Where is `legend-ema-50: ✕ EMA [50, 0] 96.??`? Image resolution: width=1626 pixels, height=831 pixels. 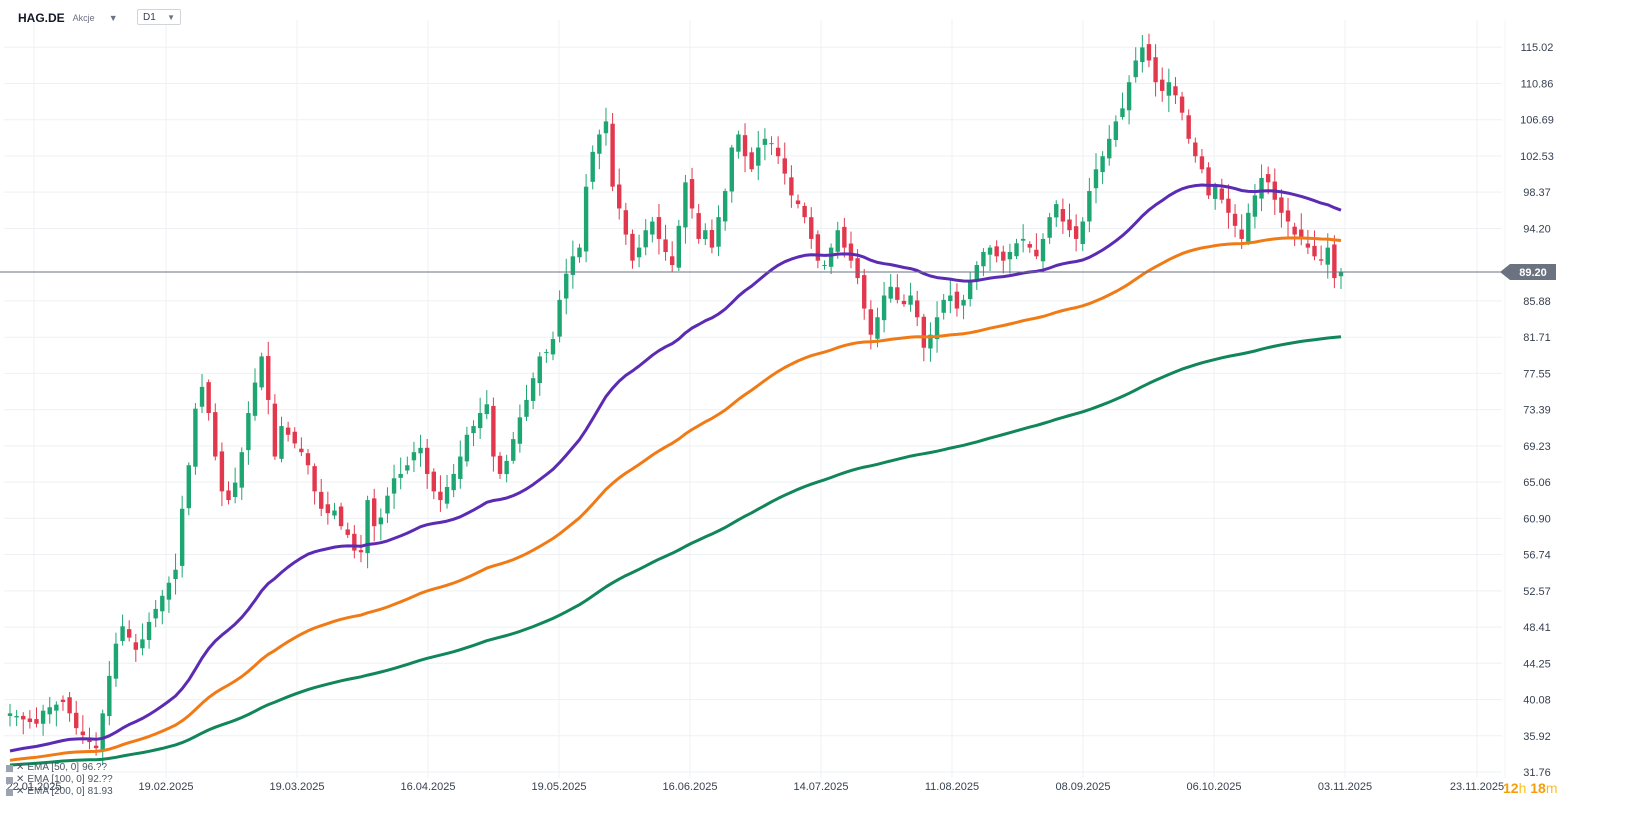
legend-ema-50: ✕ EMA [50, 0] 96.?? is located at coordinates (59, 768).